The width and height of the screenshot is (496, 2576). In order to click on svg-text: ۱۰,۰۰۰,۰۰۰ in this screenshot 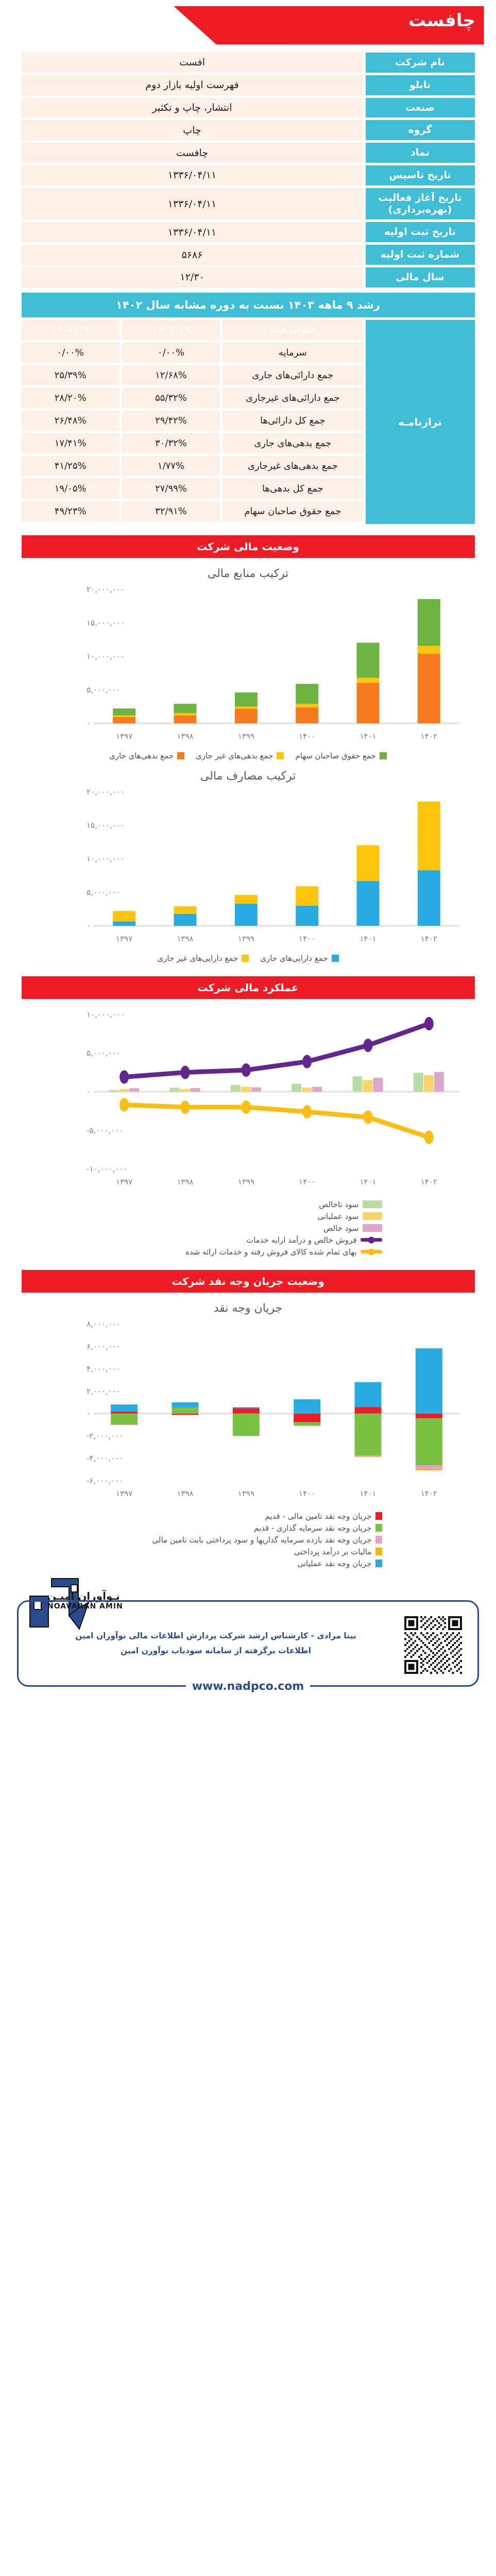, I will do `click(106, 1014)`.